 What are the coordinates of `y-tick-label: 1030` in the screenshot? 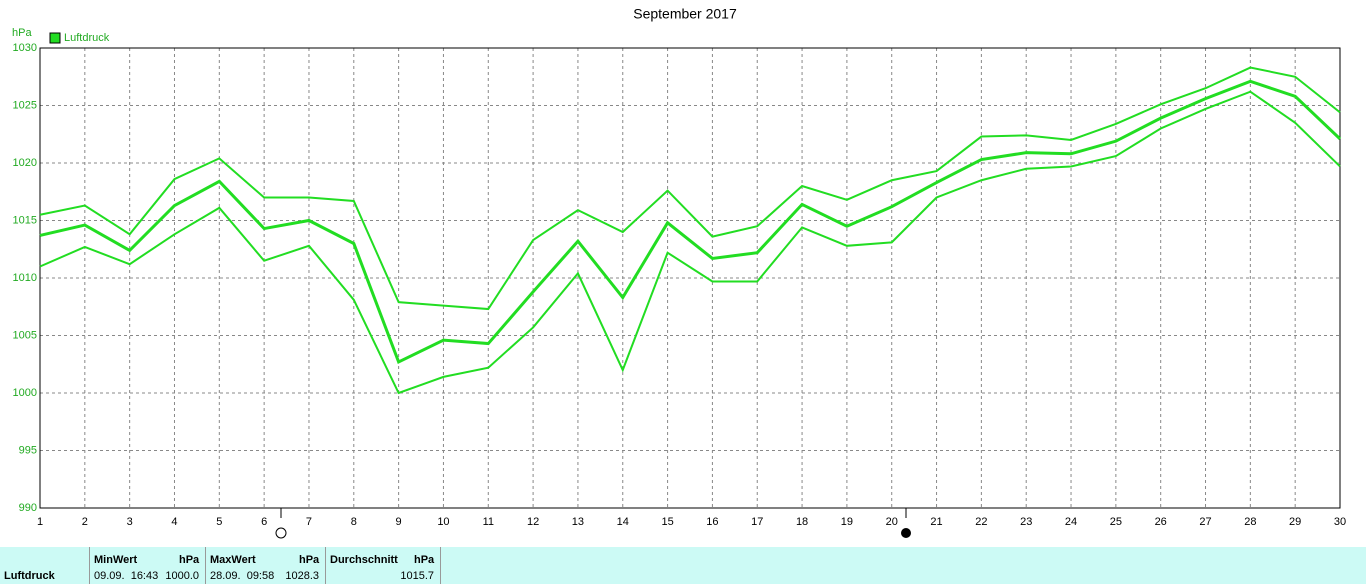 It's located at (25, 48).